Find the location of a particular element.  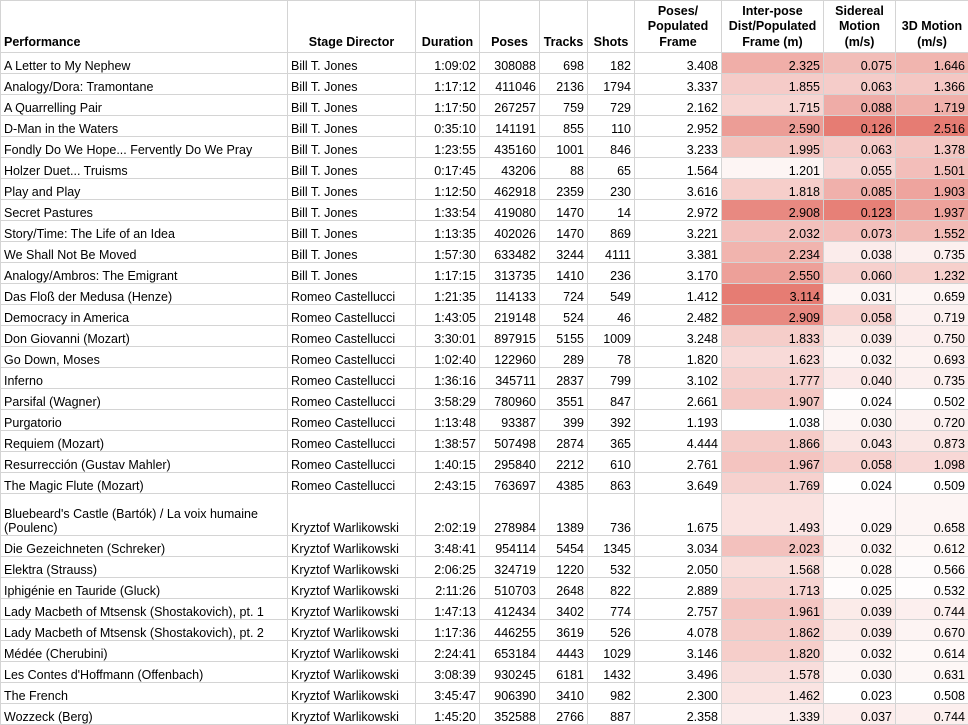

cell-poses-per-frame: 3.649 is located at coordinates (678, 483).